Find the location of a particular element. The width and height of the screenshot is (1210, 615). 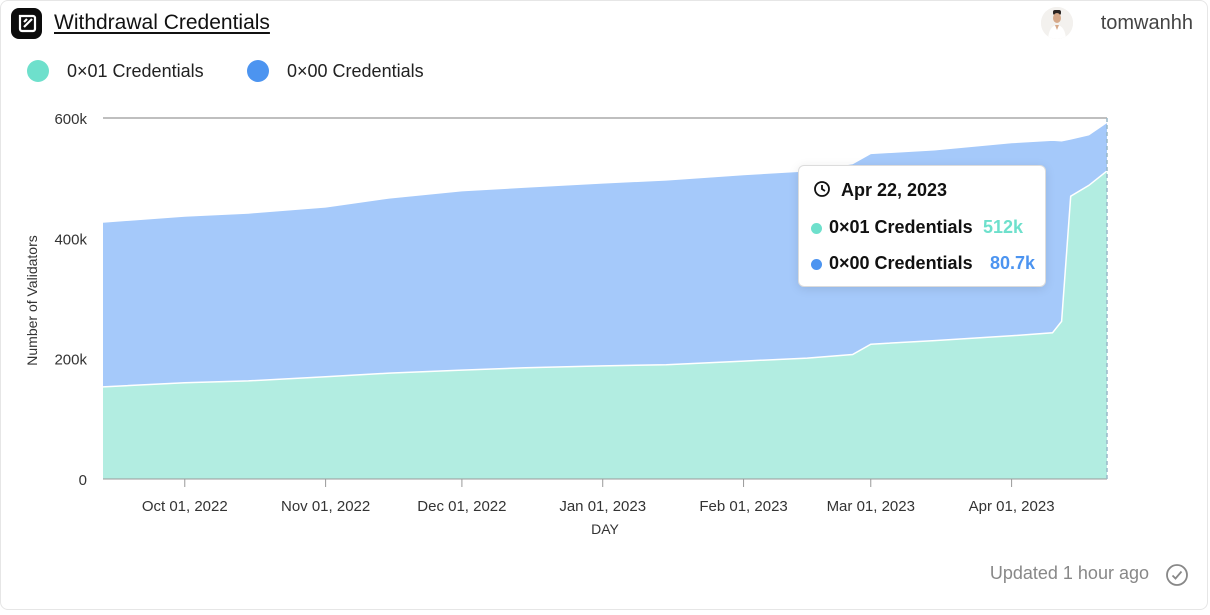

y-tick-label: 0 is located at coordinates (83, 480).